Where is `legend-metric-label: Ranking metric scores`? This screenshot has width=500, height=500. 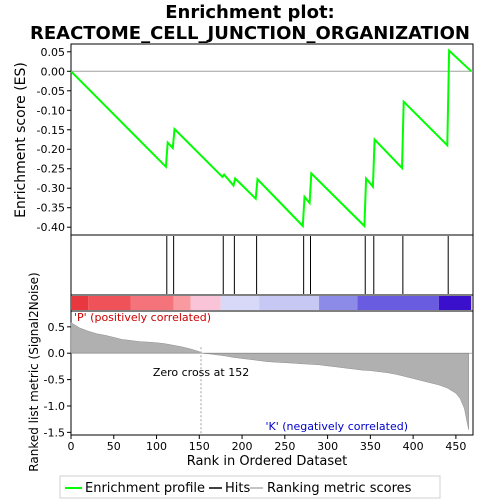 legend-metric-label: Ranking metric scores is located at coordinates (339, 488).